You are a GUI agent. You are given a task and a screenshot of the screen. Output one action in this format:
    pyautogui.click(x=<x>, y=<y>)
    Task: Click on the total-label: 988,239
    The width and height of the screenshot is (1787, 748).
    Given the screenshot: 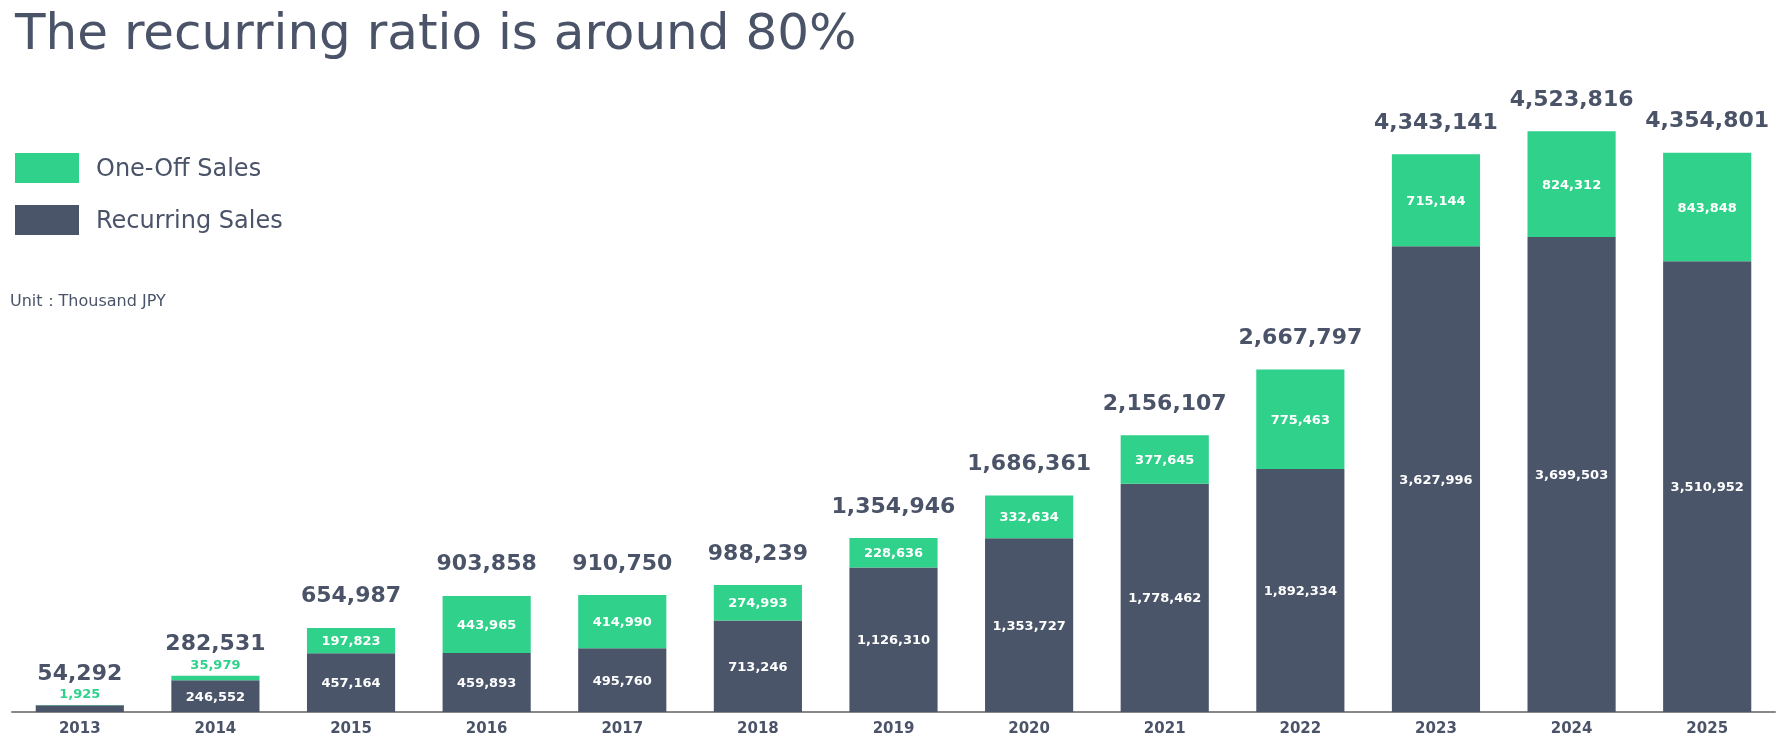 What is the action you would take?
    pyautogui.click(x=757, y=552)
    